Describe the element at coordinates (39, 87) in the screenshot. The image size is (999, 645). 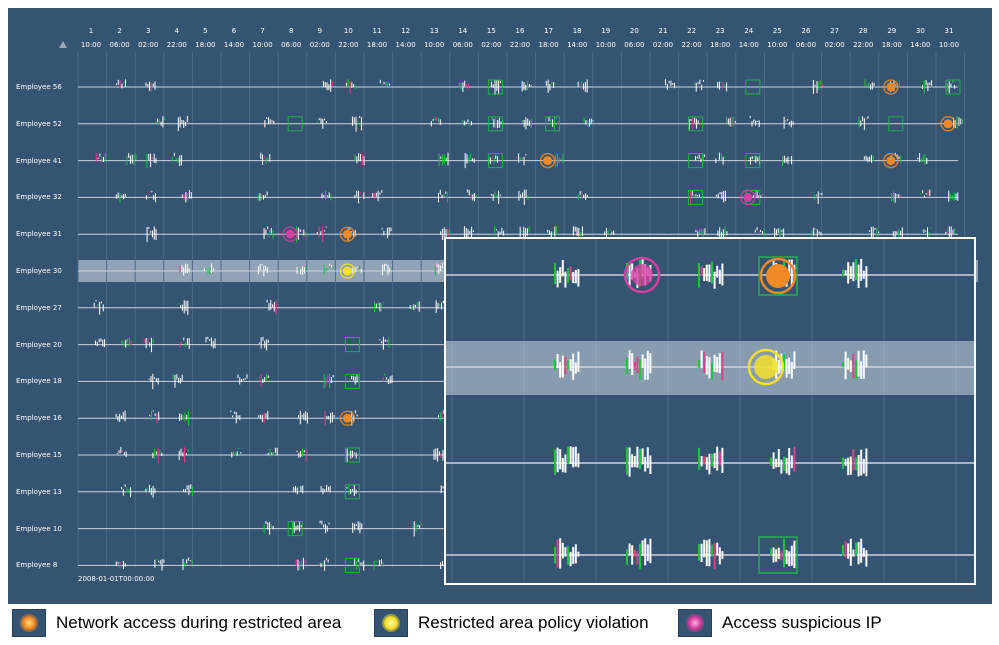
I see `employee-label: Employee 56` at that location.